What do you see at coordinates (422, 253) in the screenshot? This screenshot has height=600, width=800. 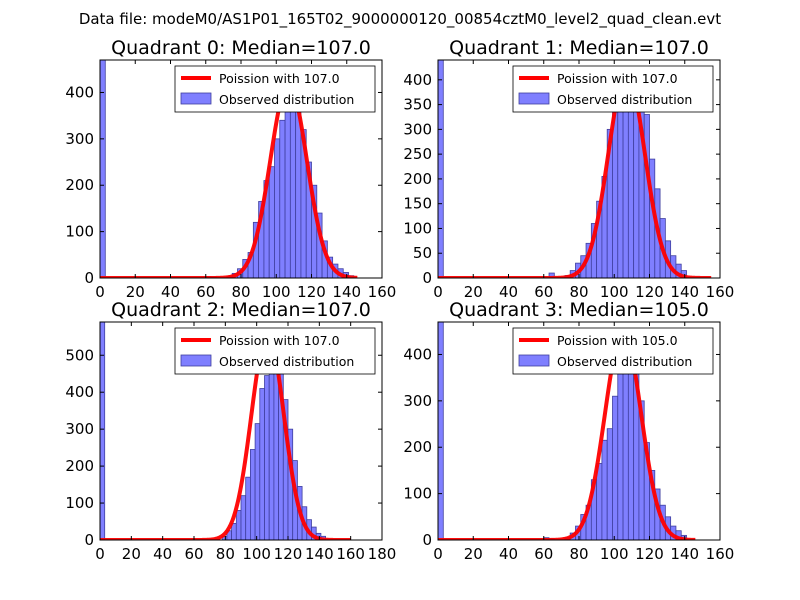 I see `y-tick-label: 50` at bounding box center [422, 253].